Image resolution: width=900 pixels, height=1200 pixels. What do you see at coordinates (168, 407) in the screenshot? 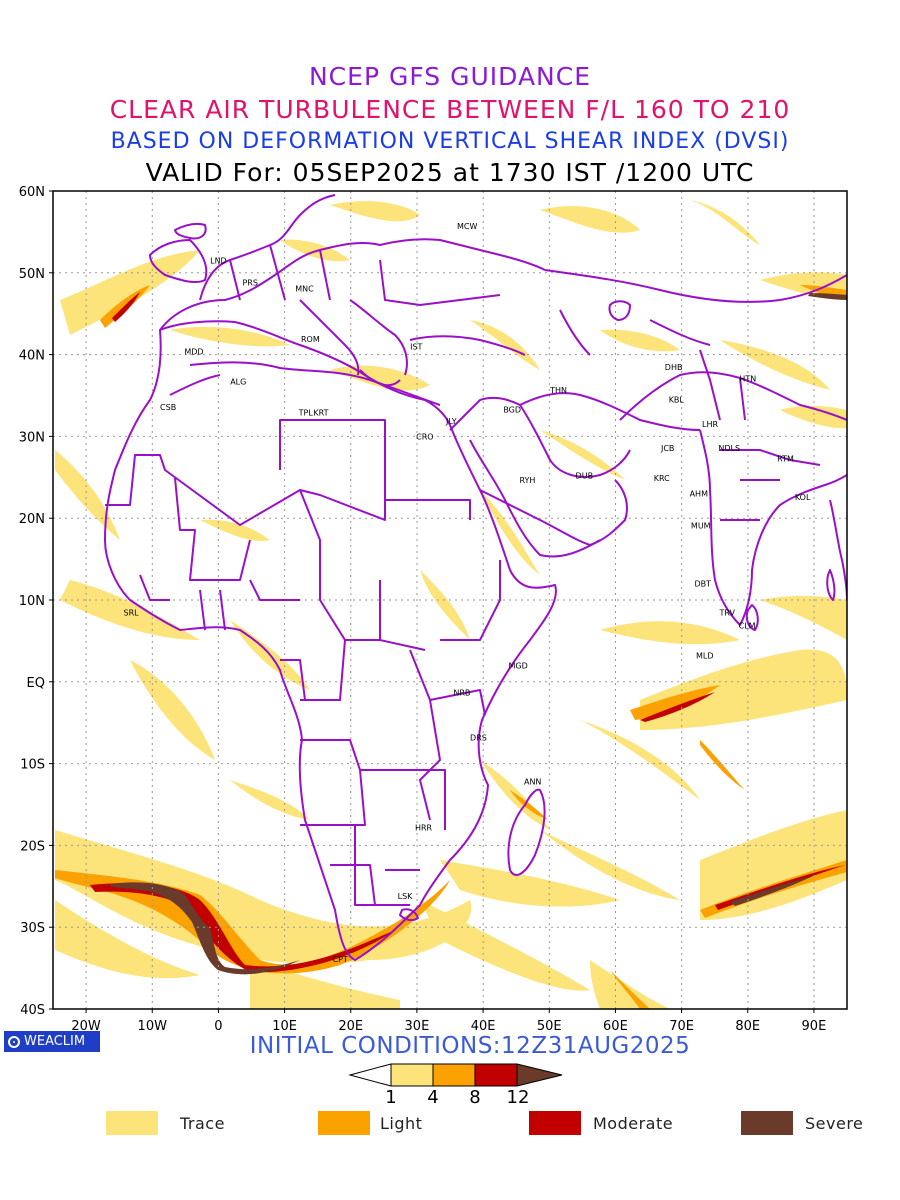
I see `city-label: CSB` at bounding box center [168, 407].